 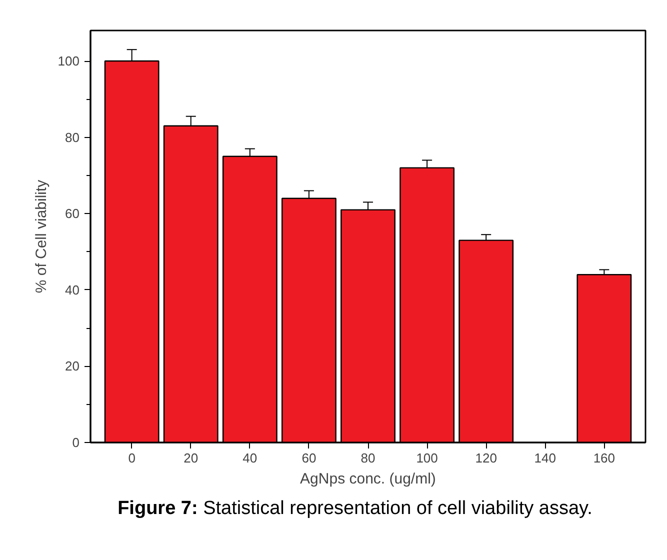 I want to click on x-axis-title: AgNps conc. (ug/ml), so click(x=368, y=479).